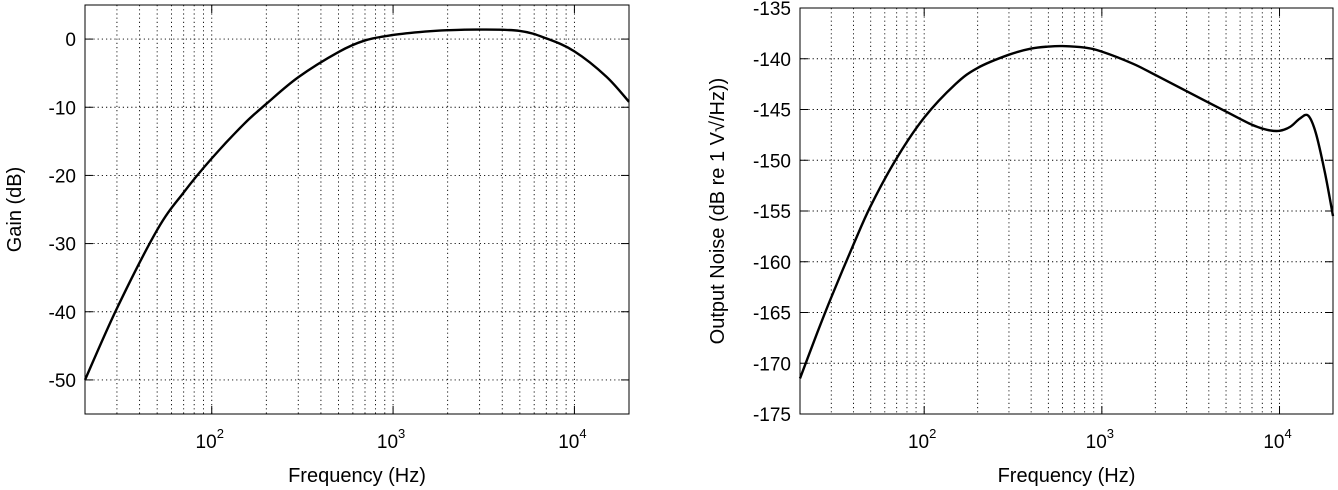 This screenshot has width=1338, height=490. What do you see at coordinates (772, 60) in the screenshot?
I see `y-tick-label: -140` at bounding box center [772, 60].